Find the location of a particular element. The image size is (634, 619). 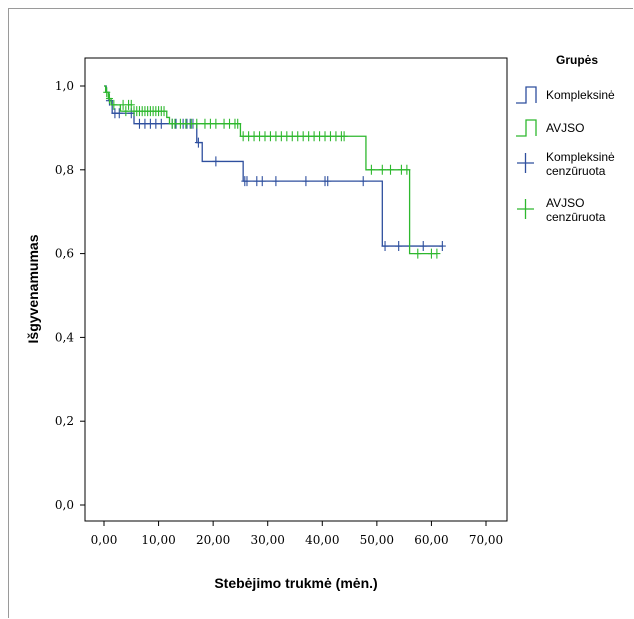

survival-curve is located at coordinates (270, 170).